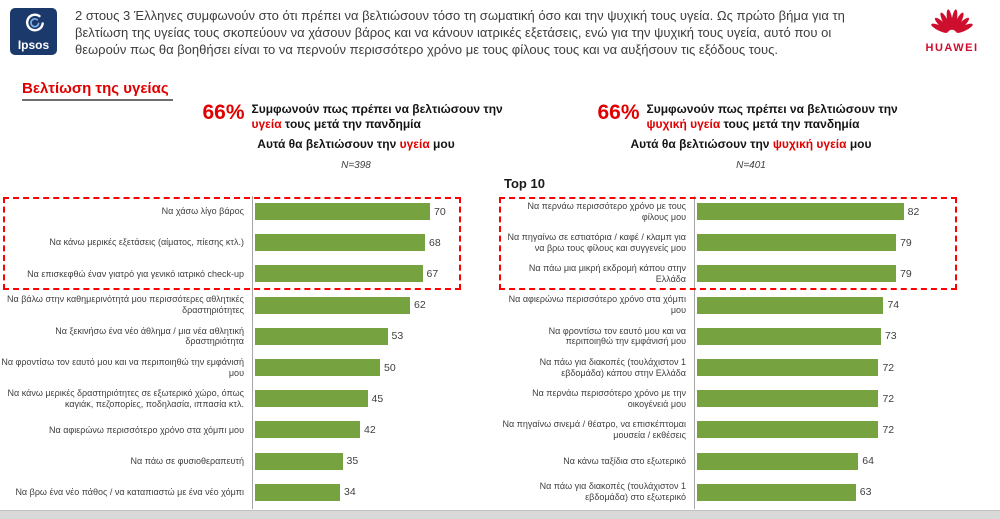  What do you see at coordinates (414, 144) in the screenshot?
I see `subtitle-highlight: υγεία` at bounding box center [414, 144].